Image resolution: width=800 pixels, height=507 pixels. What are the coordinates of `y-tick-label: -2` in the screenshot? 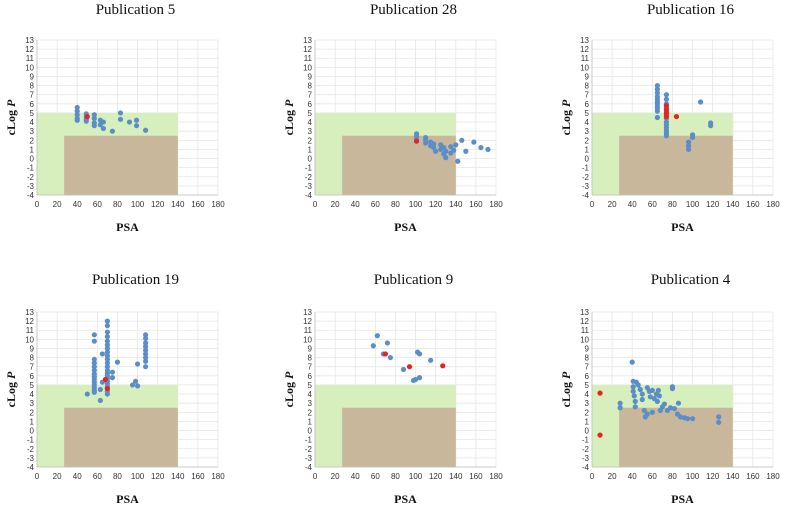 It's located at (586, 449).